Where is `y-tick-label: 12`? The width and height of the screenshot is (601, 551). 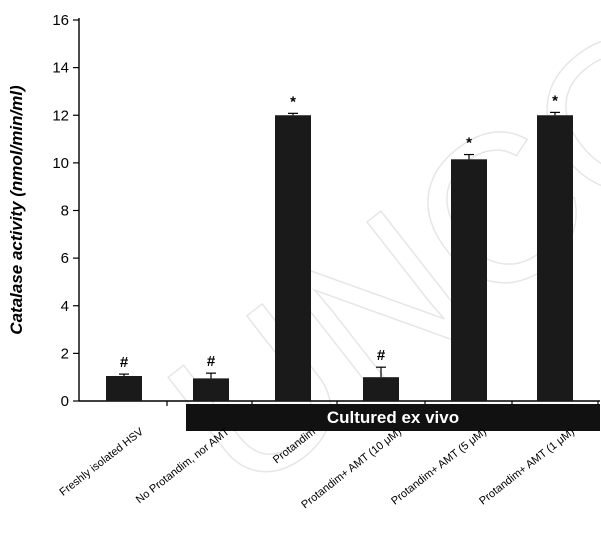
y-tick-label: 12 is located at coordinates (60, 115).